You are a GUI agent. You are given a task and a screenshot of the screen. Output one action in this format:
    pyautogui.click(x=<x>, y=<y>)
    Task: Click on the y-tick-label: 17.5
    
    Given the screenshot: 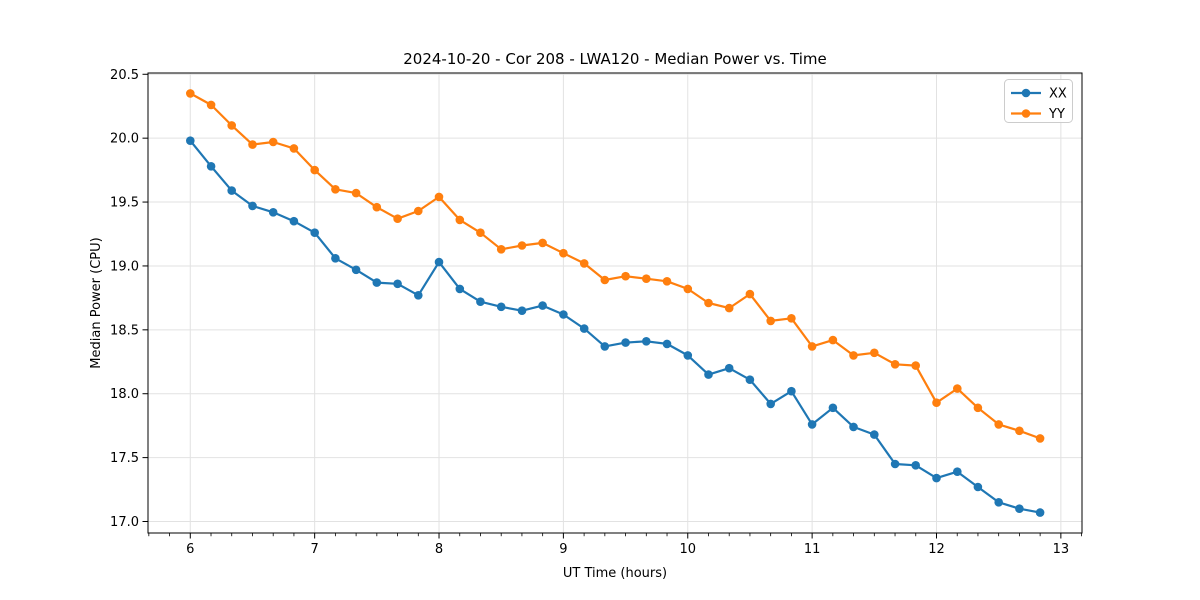 What is the action you would take?
    pyautogui.click(x=124, y=458)
    